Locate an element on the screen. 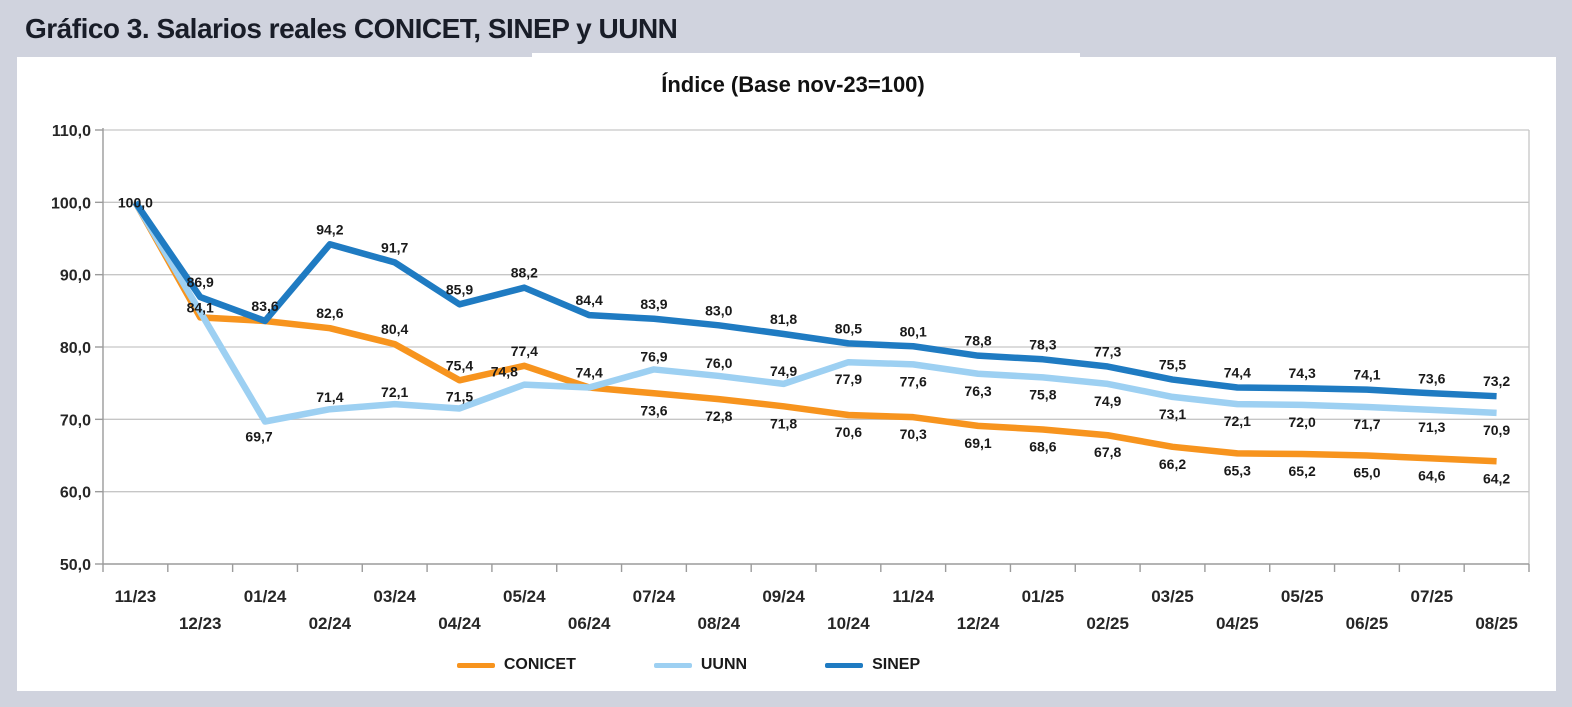 This screenshot has height=707, width=1572. svg-text: 74,9 is located at coordinates (1107, 401).